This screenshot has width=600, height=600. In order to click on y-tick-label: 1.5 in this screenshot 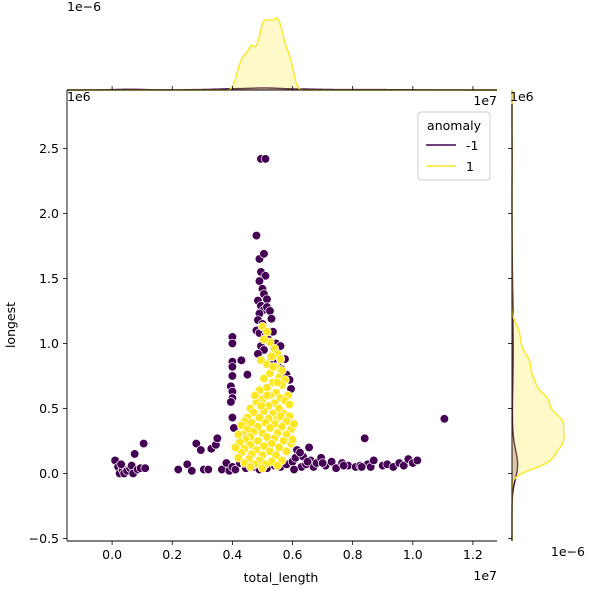, I will do `click(49, 278)`.